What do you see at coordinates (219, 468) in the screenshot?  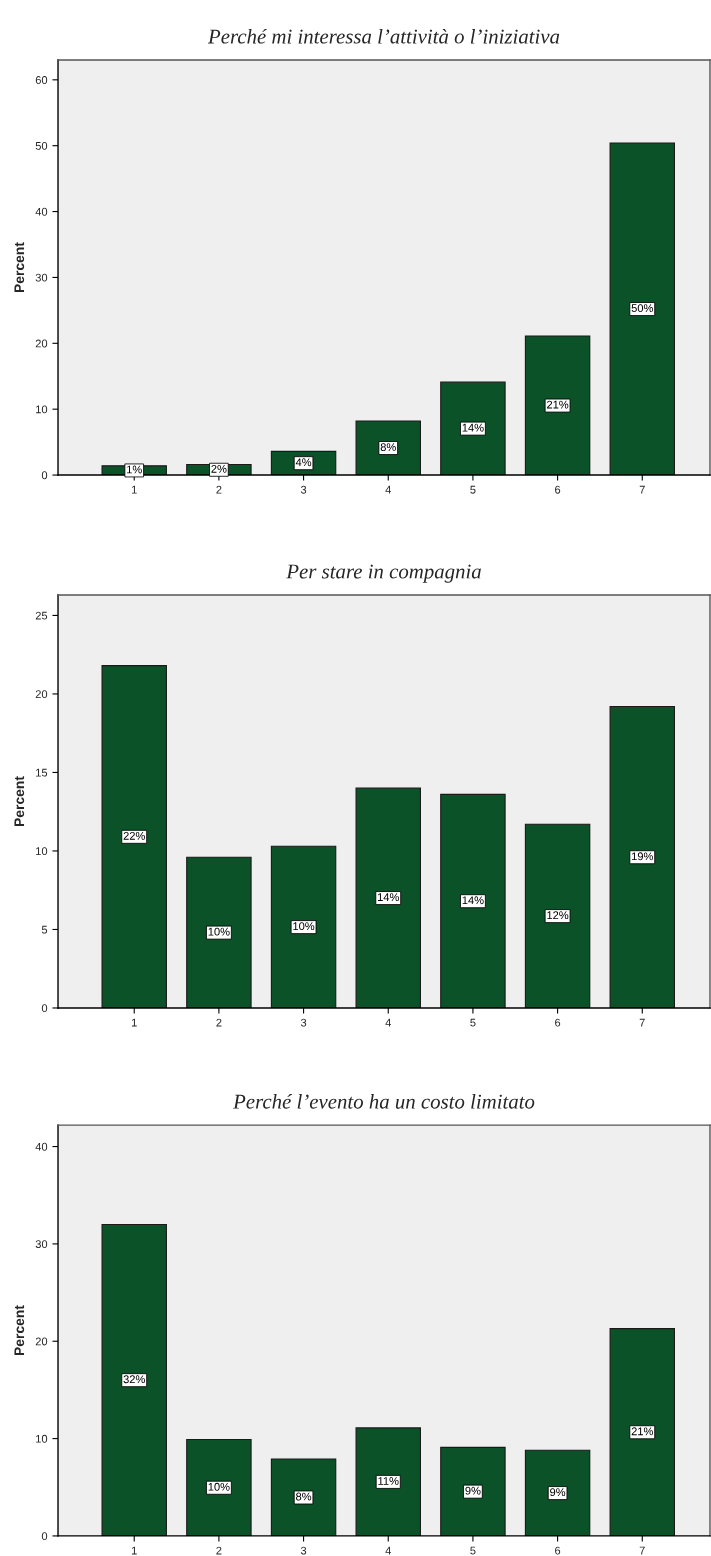 I see `data-label: 2%` at bounding box center [219, 468].